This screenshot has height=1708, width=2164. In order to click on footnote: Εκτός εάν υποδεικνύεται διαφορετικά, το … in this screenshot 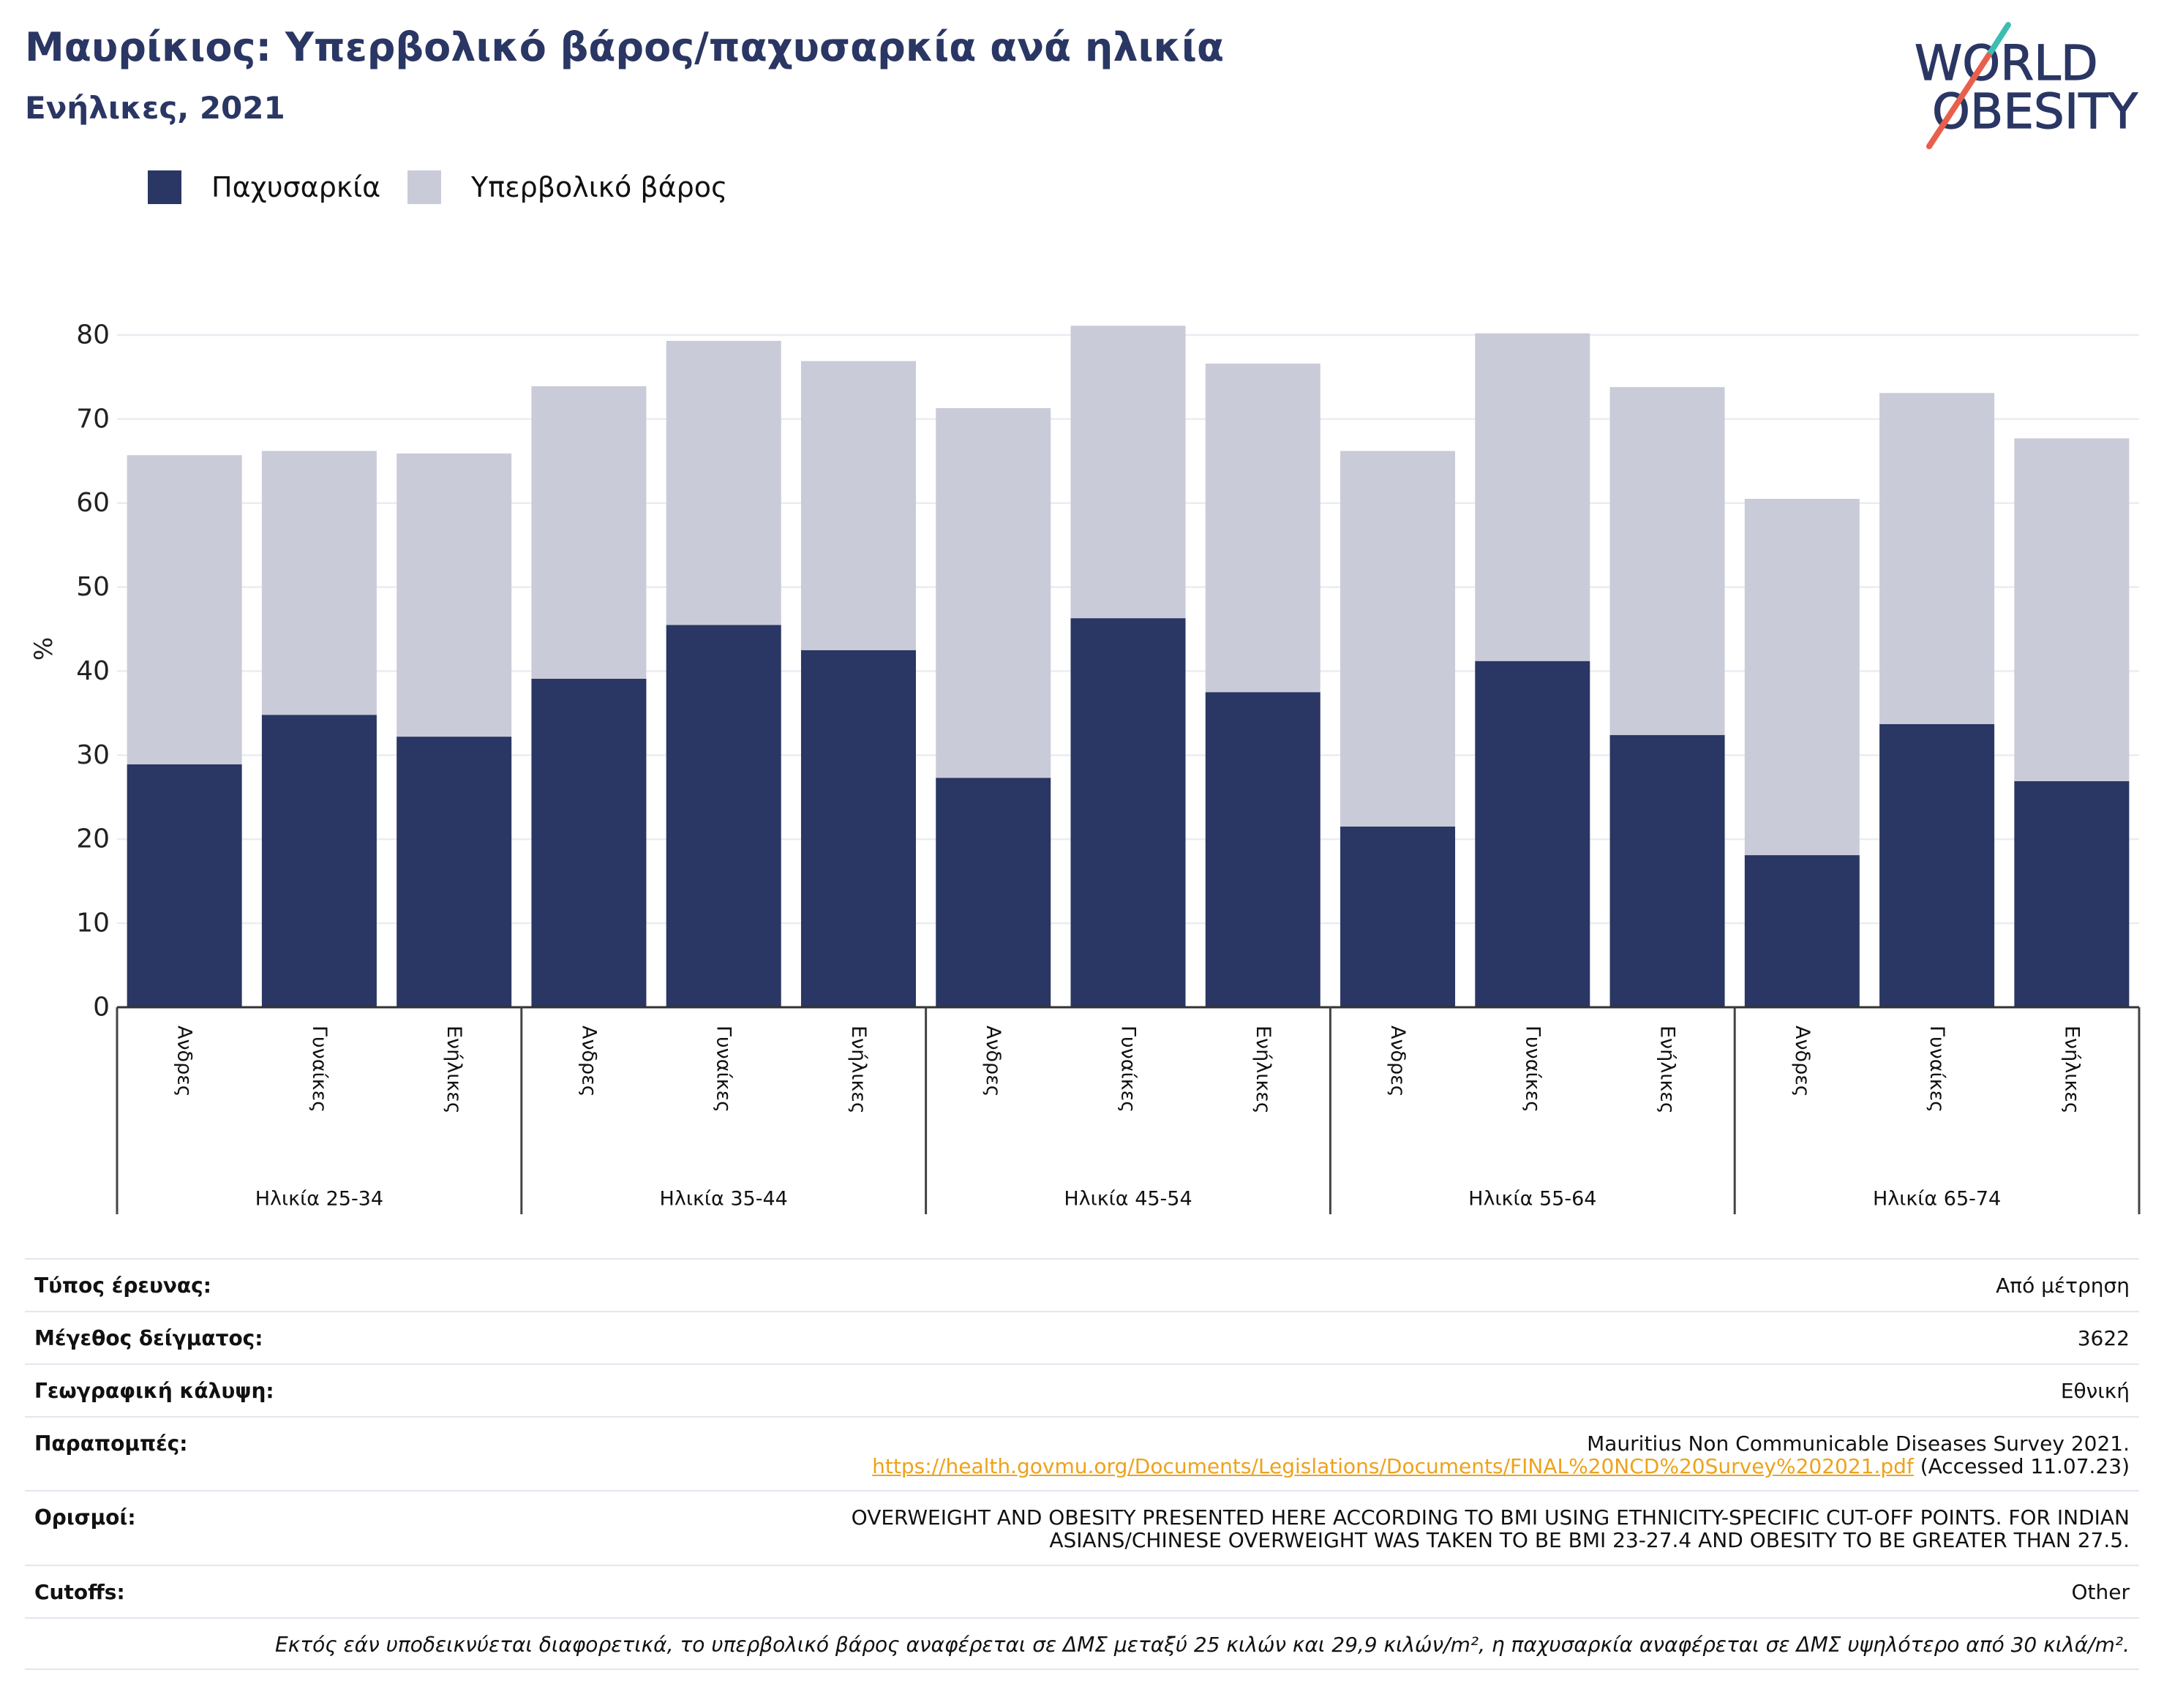, I will do `click(1202, 1645)`.